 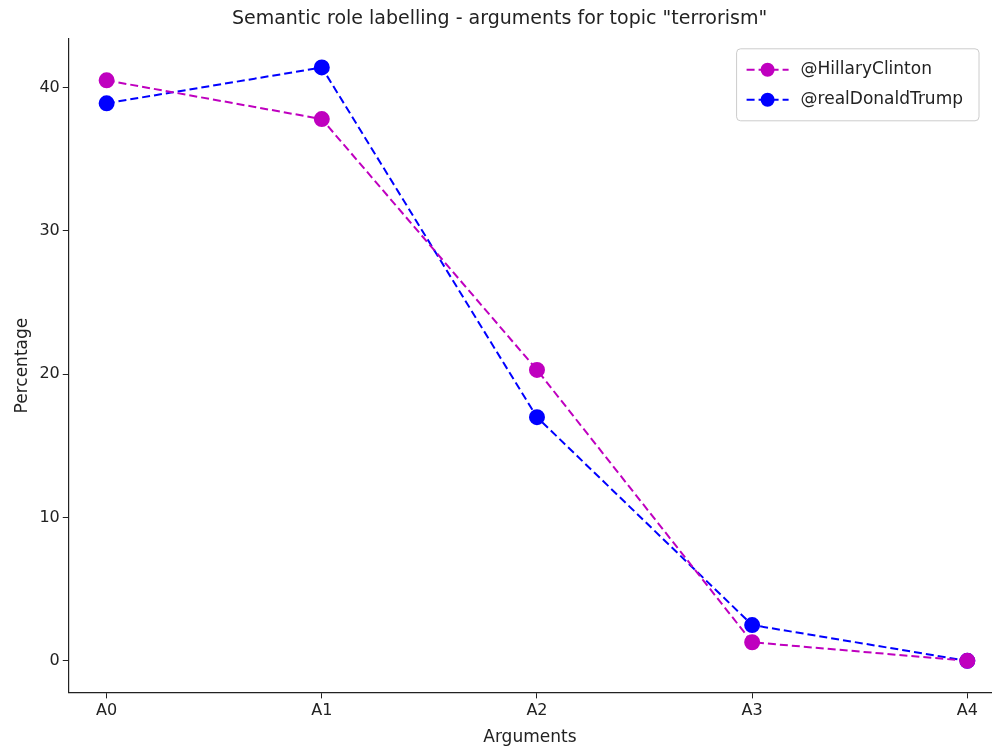 What do you see at coordinates (499, 17) in the screenshot?
I see `chart-title: Semantic role labelling - arguments for topic "terrorism"` at bounding box center [499, 17].